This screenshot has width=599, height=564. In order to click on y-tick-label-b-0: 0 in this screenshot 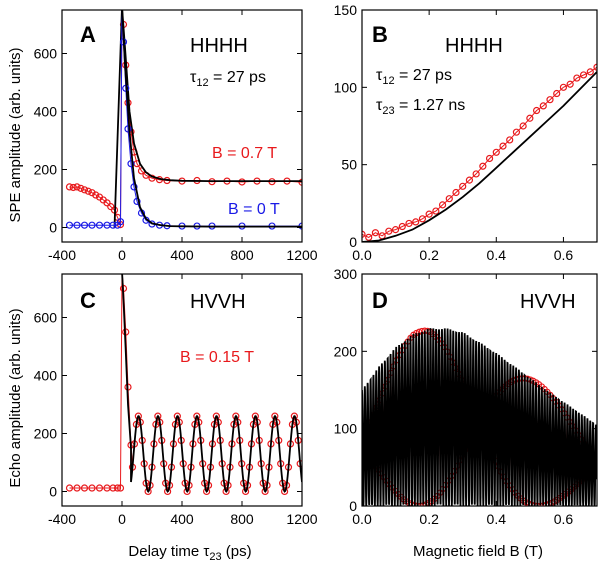, I will do `click(353, 242)`.